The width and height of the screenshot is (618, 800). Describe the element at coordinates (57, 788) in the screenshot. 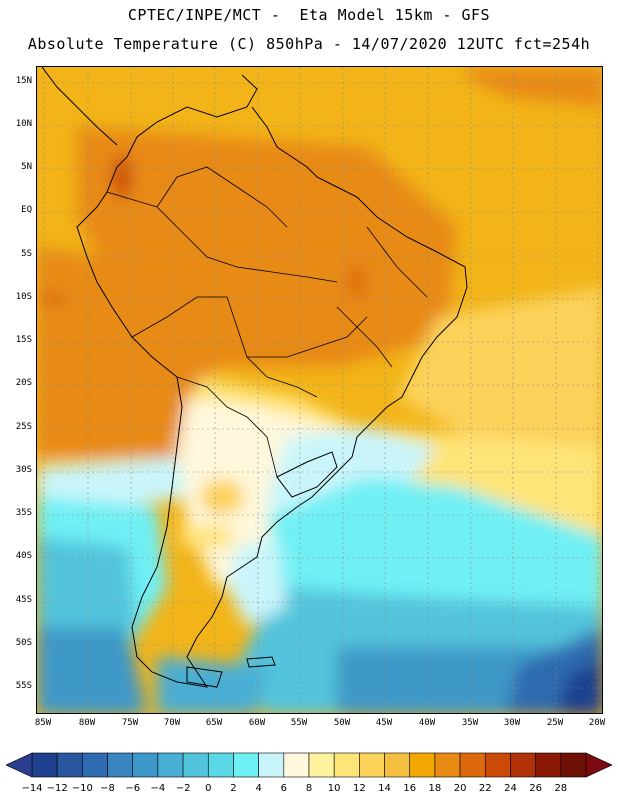

I see `colorbar-tick-label: −12` at that location.